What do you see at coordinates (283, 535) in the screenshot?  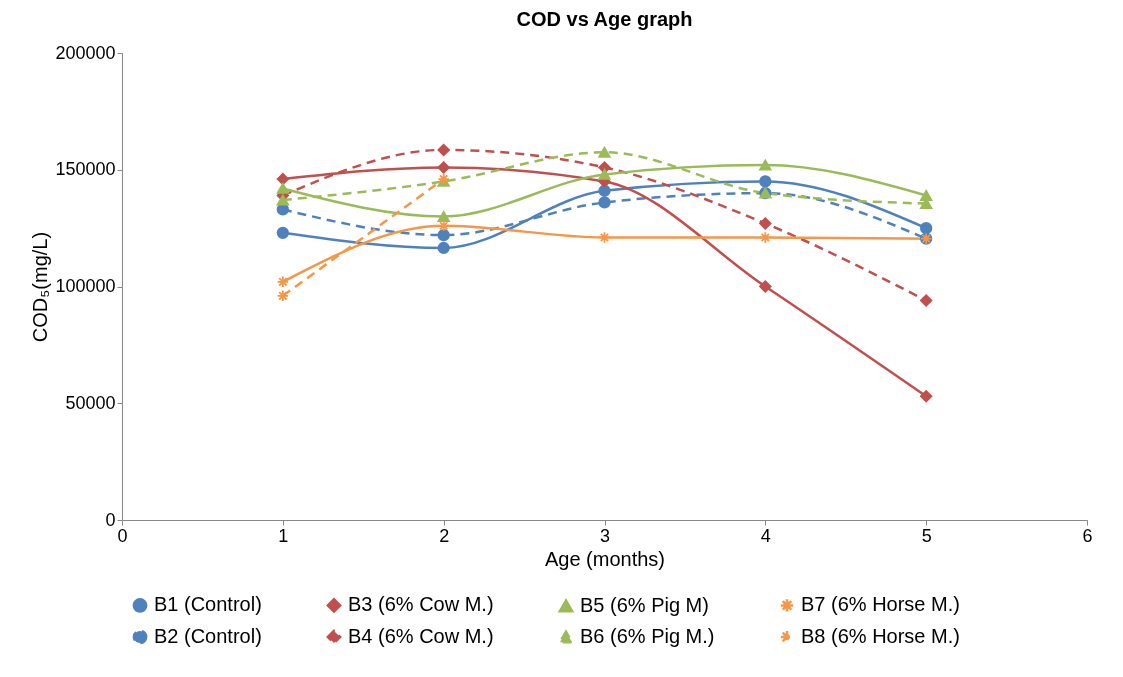 I see `x-tick-label: 1` at bounding box center [283, 535].